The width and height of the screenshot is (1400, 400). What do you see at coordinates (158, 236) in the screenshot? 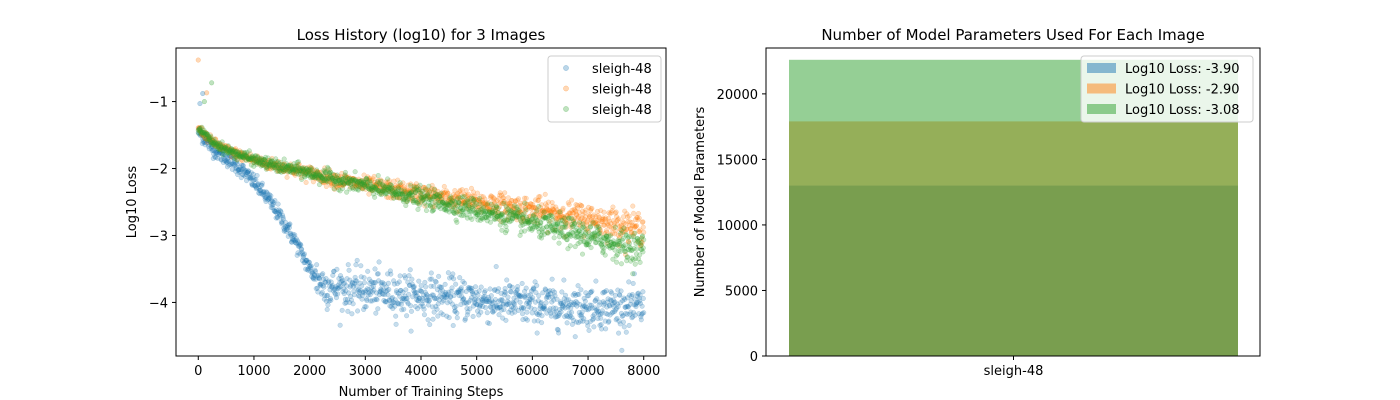
I see `y-tick-label: −3` at bounding box center [158, 236].